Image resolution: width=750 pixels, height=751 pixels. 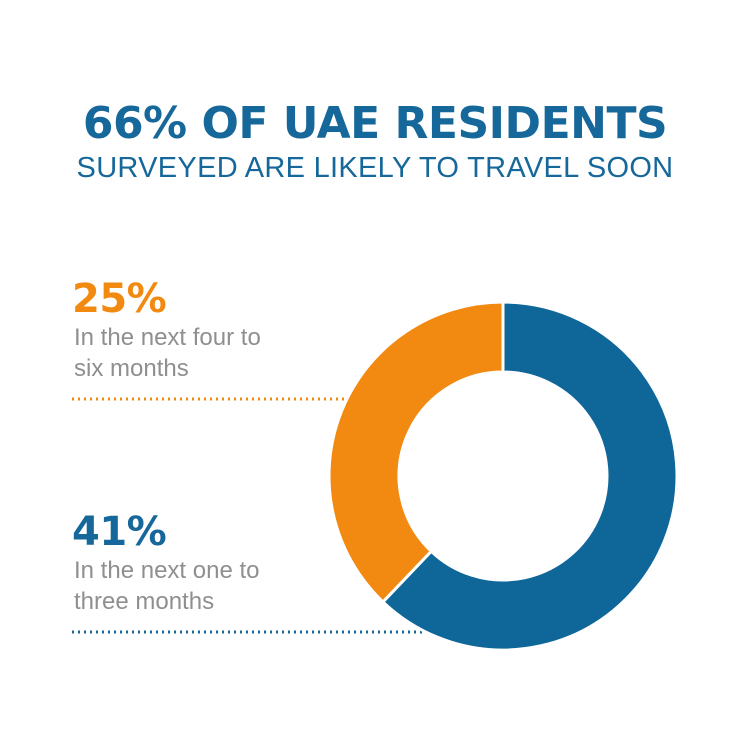 I want to click on label-41-value: 41%, so click(x=119, y=532).